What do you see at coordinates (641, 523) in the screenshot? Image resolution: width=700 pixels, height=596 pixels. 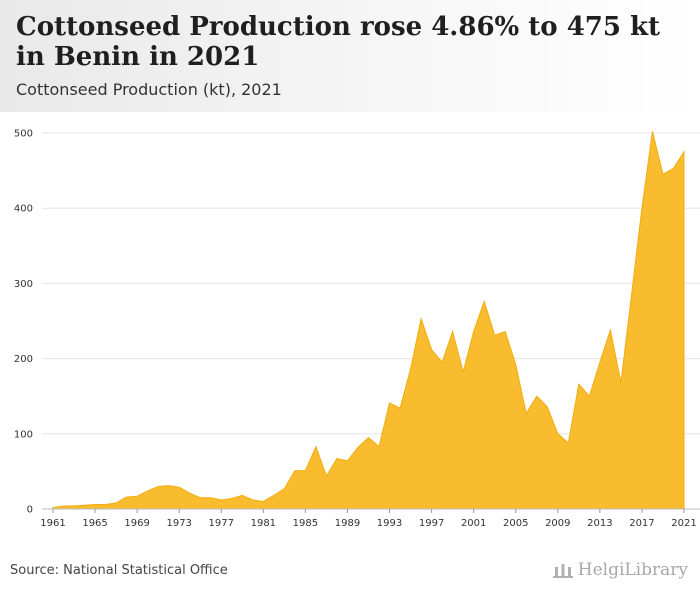 I see `x-tick-label: 2017` at bounding box center [641, 523].